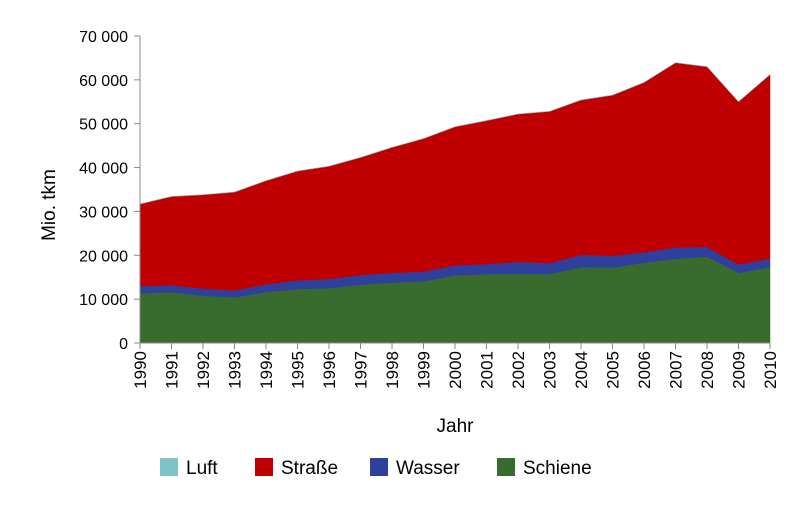  What do you see at coordinates (518, 370) in the screenshot?
I see `x-tick-label: 2002` at bounding box center [518, 370].